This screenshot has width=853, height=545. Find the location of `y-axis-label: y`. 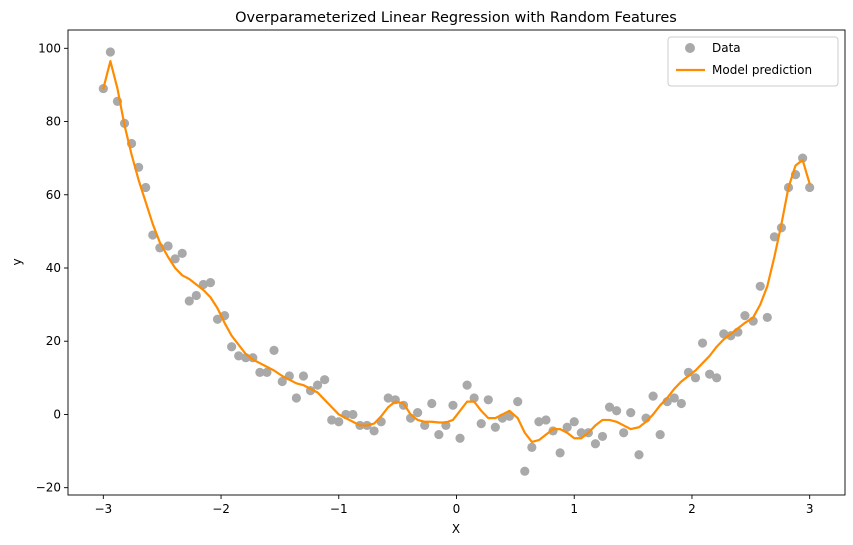

y-axis-label: y is located at coordinates (17, 261).